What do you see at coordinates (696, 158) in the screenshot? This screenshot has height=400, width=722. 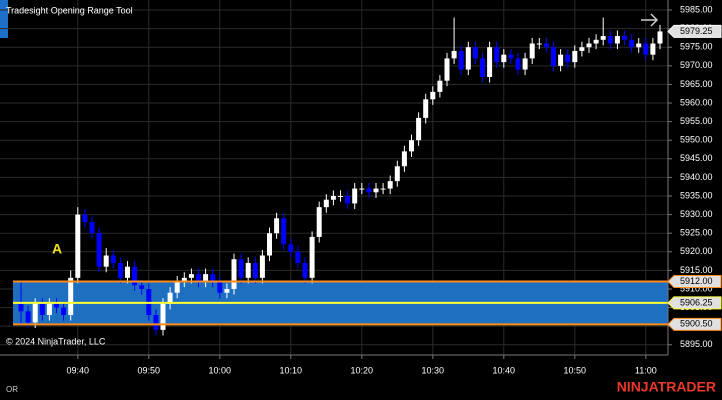 I see `y-tick-label: 5945.00` at bounding box center [696, 158].